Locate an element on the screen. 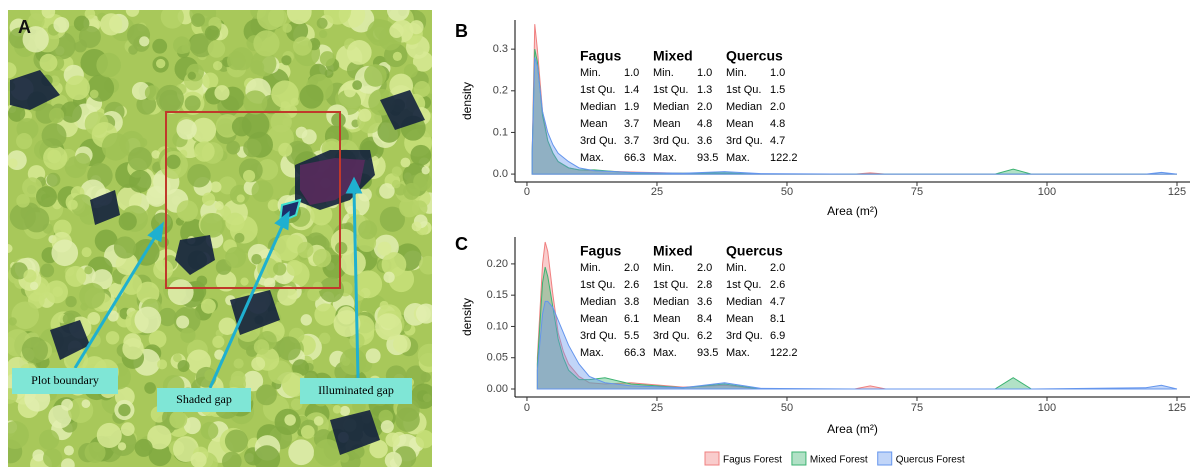 This screenshot has width=1194, height=474. stats-value: 1.5 is located at coordinates (777, 90).